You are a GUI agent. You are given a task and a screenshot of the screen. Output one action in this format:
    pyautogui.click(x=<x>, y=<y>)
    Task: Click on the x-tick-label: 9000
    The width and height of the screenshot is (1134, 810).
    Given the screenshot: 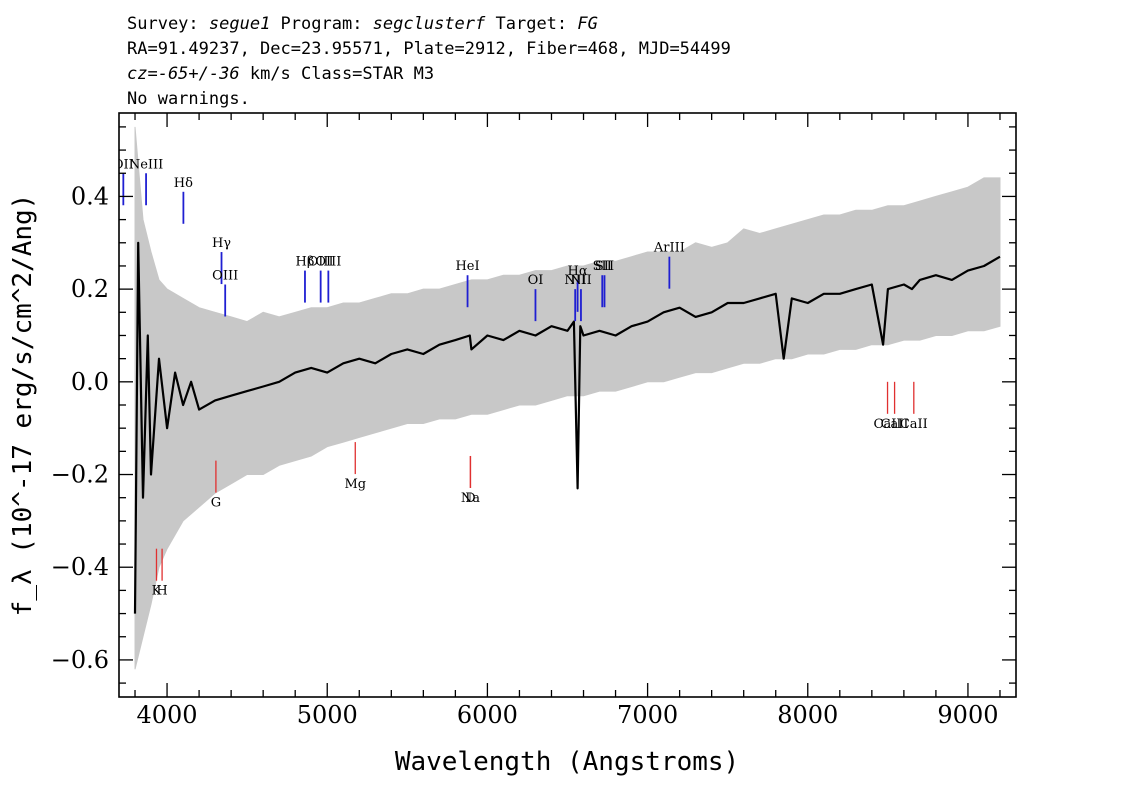 What is the action you would take?
    pyautogui.click(x=967, y=715)
    